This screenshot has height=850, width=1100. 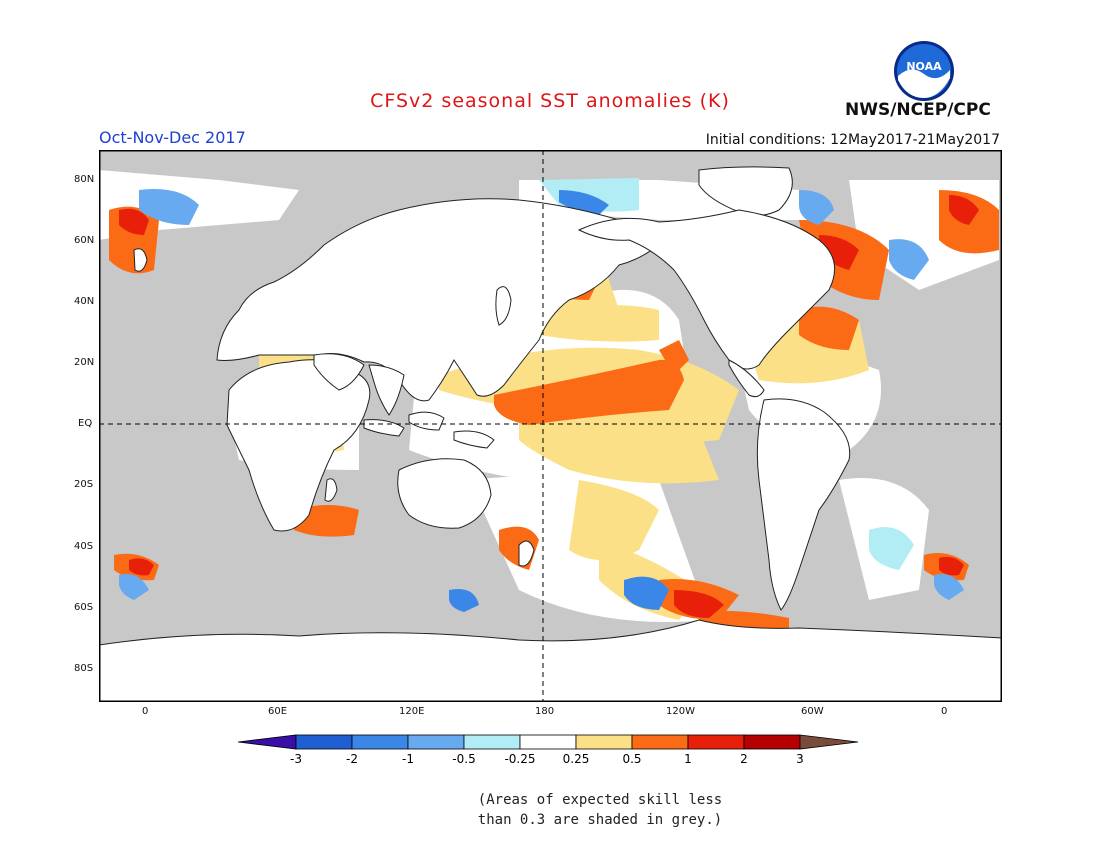 I want to click on lat-label: 60S, so click(x=84, y=607).